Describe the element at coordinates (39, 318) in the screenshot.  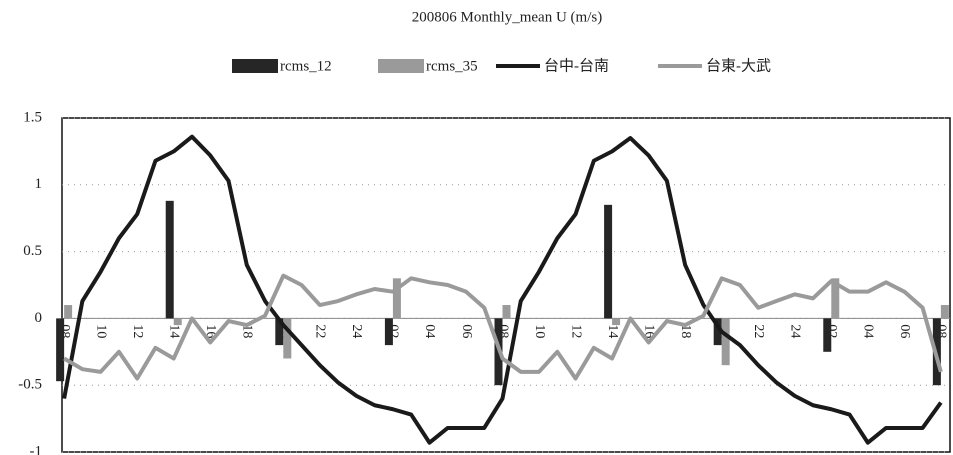
I see `y-tick-label: 0` at that location.